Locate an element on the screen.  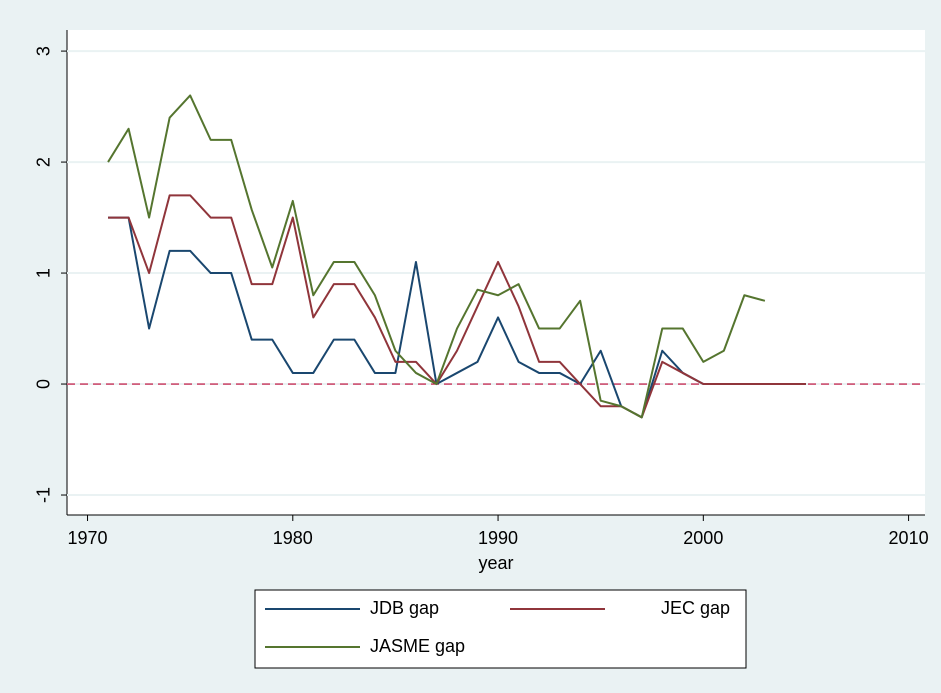
y-tick-label: 2 is located at coordinates (44, 162).